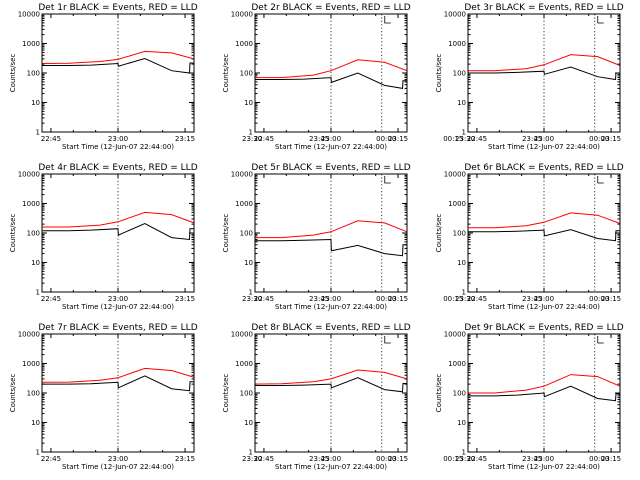 The width and height of the screenshot is (640, 480). I want to click on series-events-line, so click(118, 65).